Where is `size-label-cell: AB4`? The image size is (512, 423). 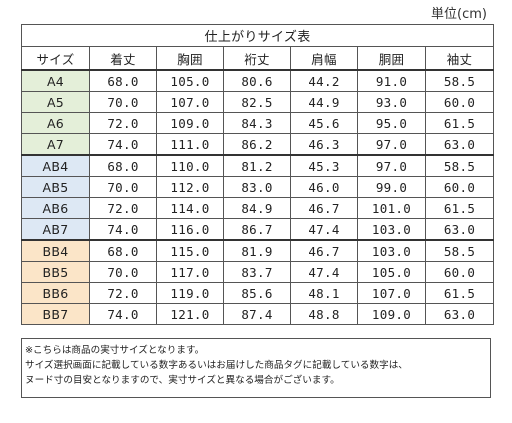
size-label-cell: AB4 is located at coordinates (55, 165).